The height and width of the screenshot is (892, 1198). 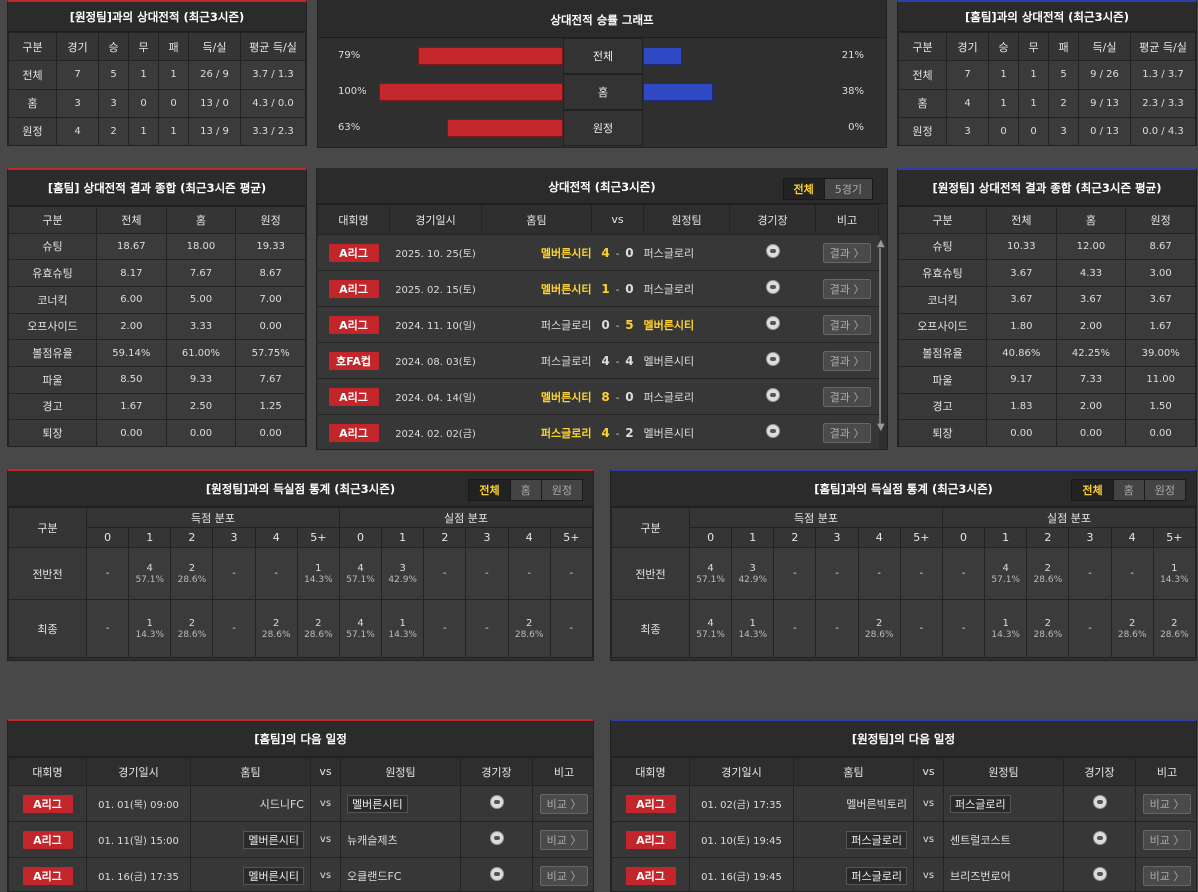 What do you see at coordinates (928, 839) in the screenshot?
I see `vs-label: vs` at bounding box center [928, 839].